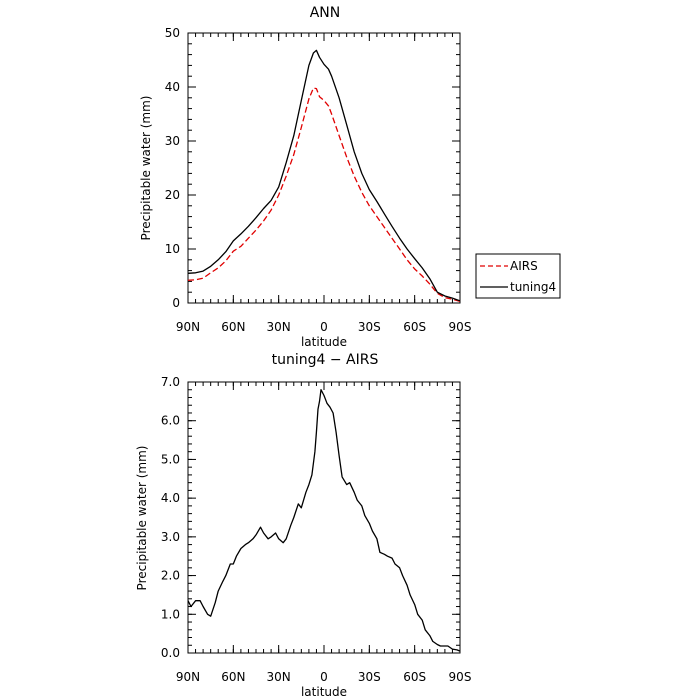  I want to click on y-tick-label: 50, so click(172, 33).